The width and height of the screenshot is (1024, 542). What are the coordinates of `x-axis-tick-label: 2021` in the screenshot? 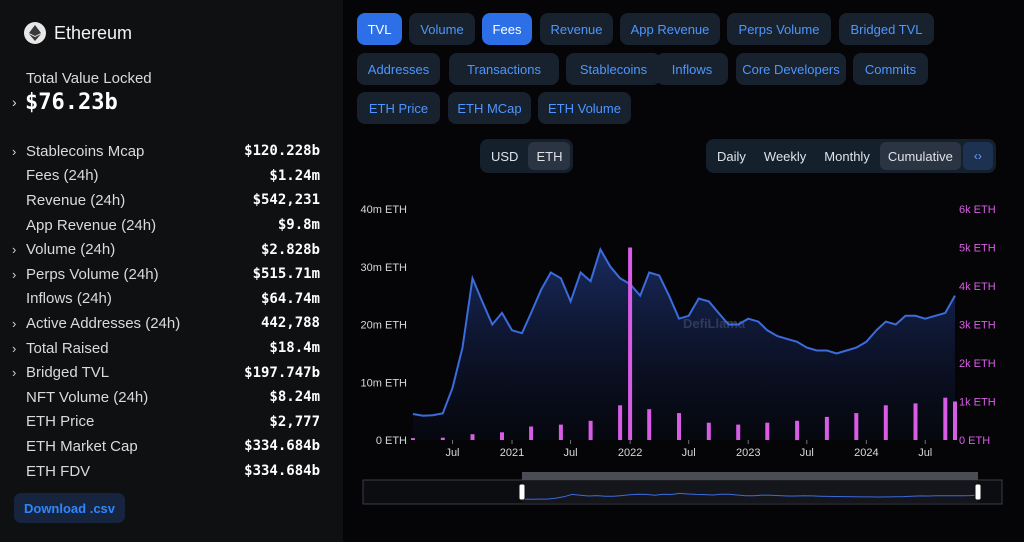 It's located at (512, 453).